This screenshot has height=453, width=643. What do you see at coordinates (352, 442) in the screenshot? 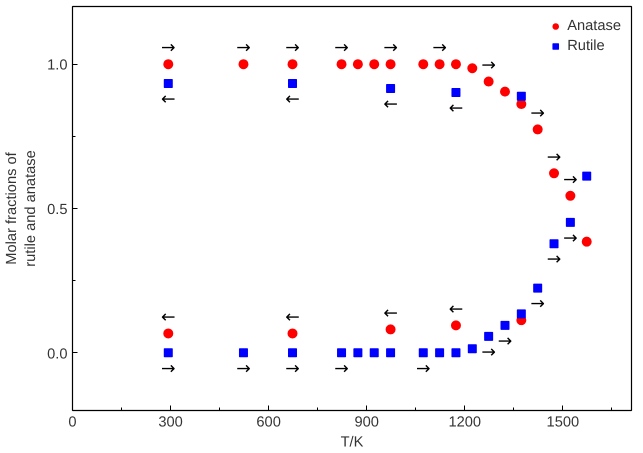
I see `x-axis-title: T/K` at bounding box center [352, 442].